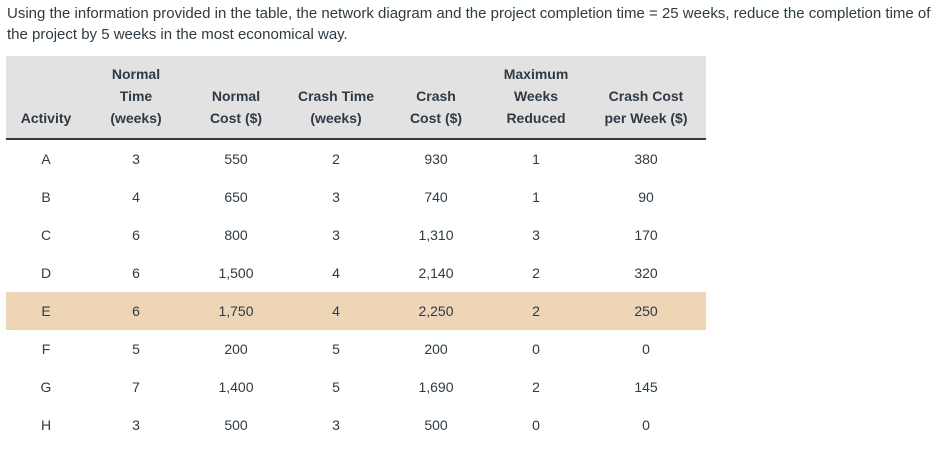  What do you see at coordinates (136, 387) in the screenshot?
I see `cell-normal-time: 7` at bounding box center [136, 387].